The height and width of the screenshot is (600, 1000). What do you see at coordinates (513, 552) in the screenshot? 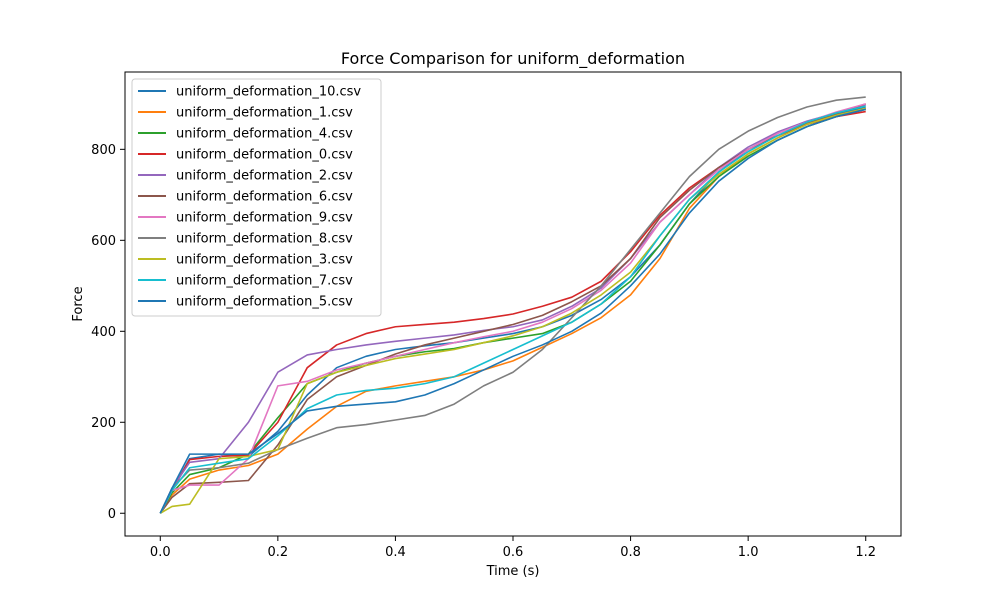
I see `x-tick-label: 0.6` at bounding box center [513, 552].